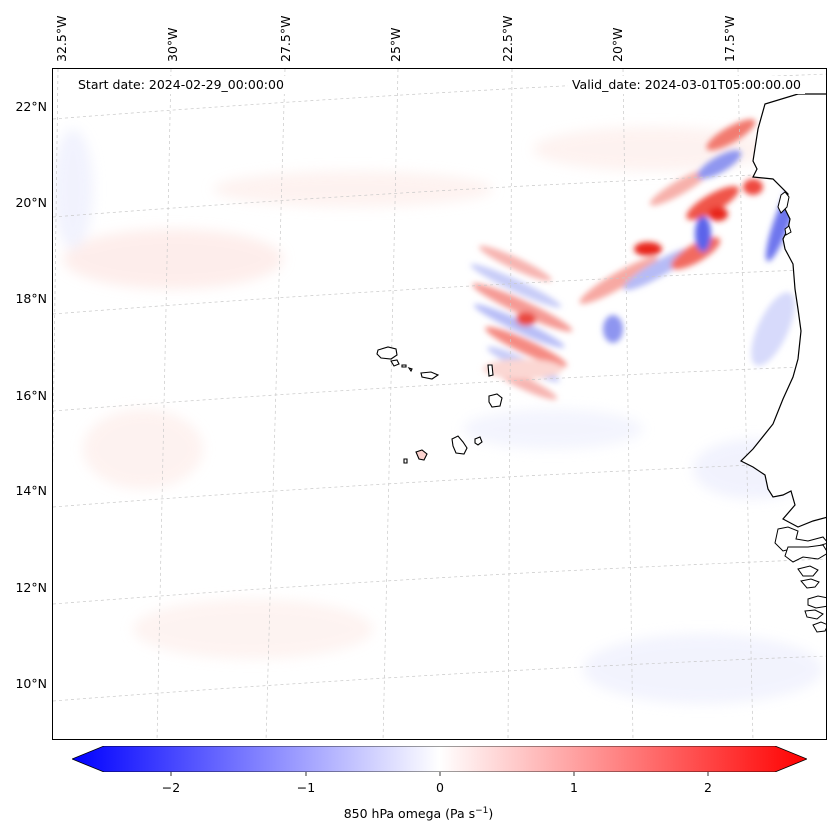 This screenshot has height=839, width=837. What do you see at coordinates (440, 787) in the screenshot?
I see `colorbar-tick: 0` at bounding box center [440, 787].